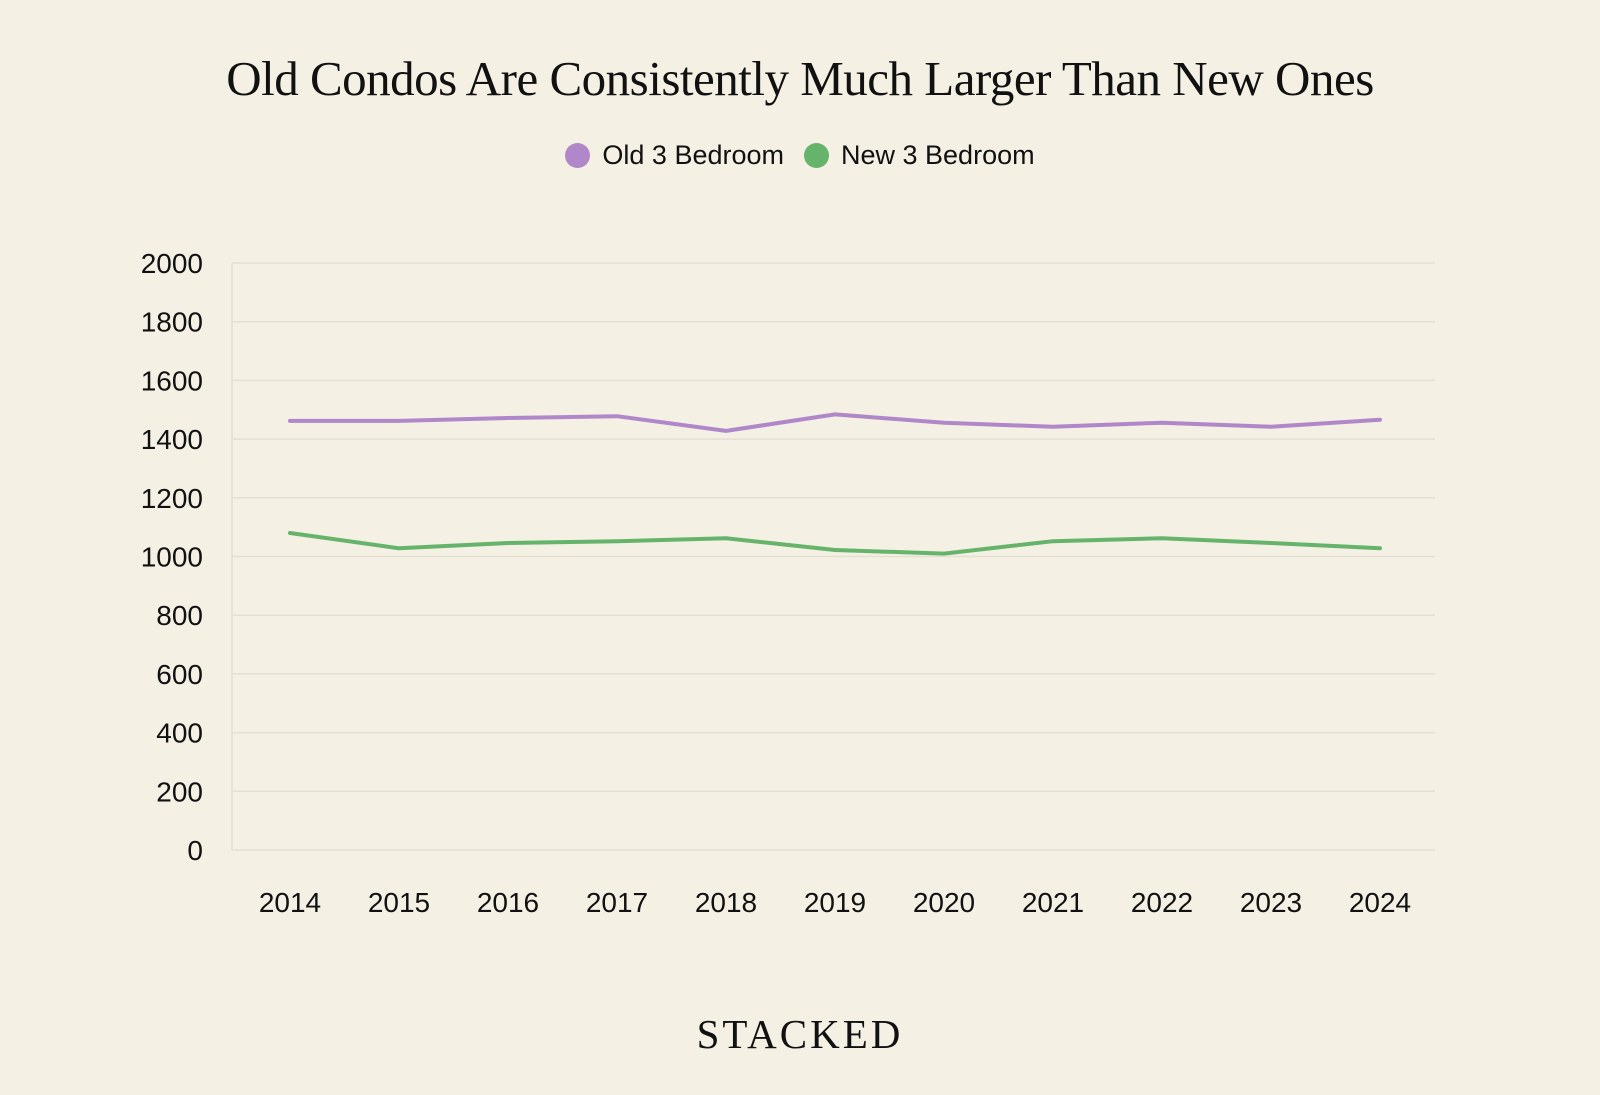 Image resolution: width=1600 pixels, height=1095 pixels. I want to click on y-tick-label: 1600, so click(172, 380).